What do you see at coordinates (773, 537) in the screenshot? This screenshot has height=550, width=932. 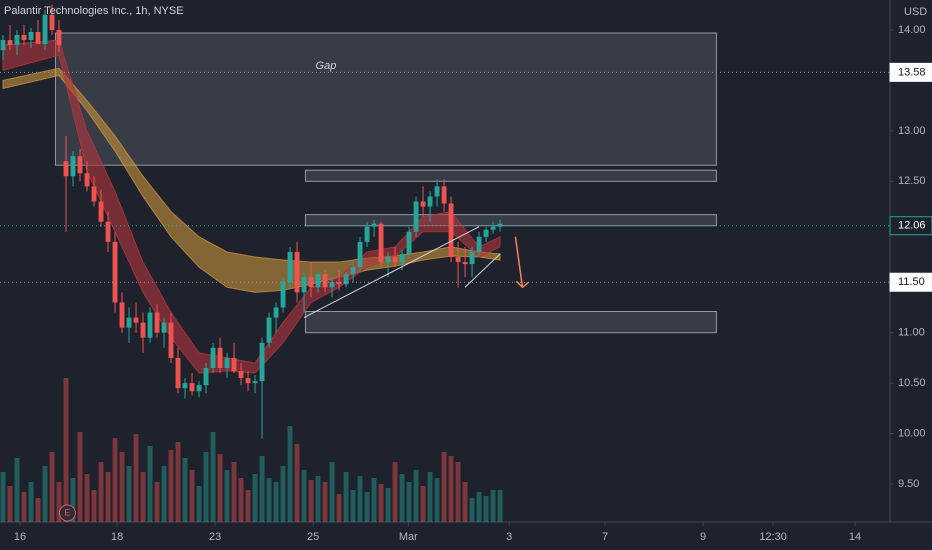 I see `x-tick-label: 12:30` at bounding box center [773, 537].